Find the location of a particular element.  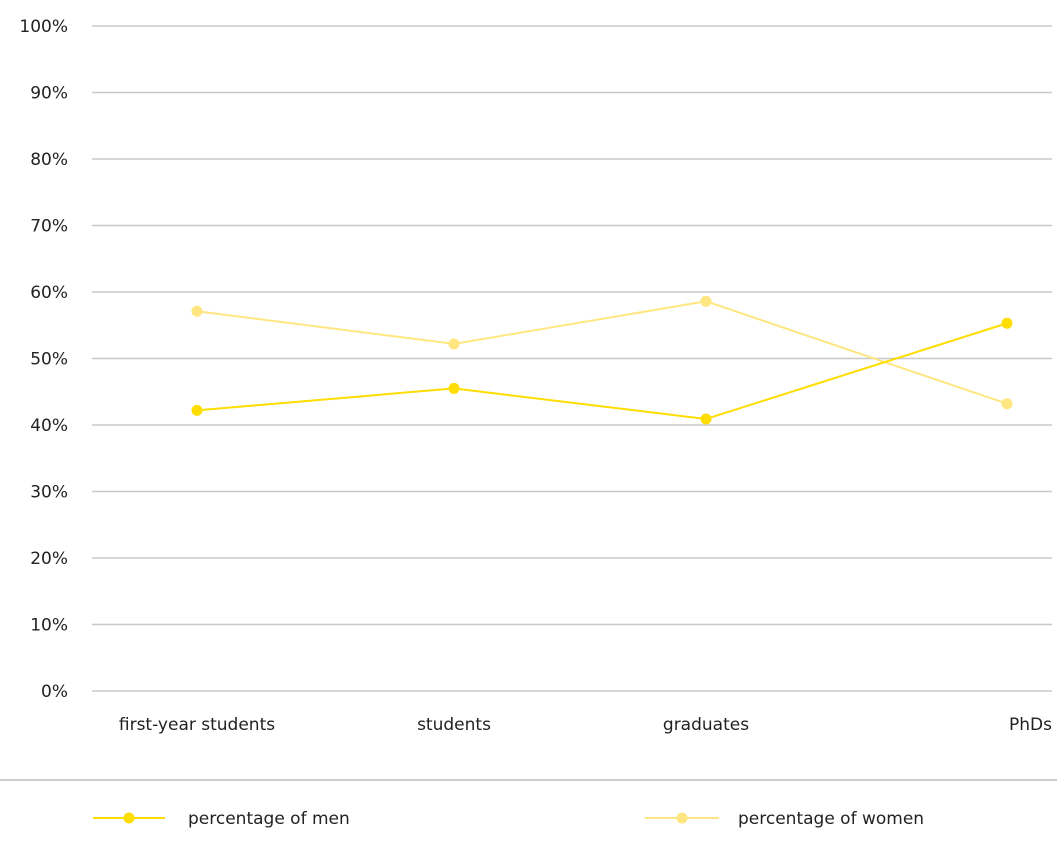

y-tick-label: 10% is located at coordinates (49, 626).